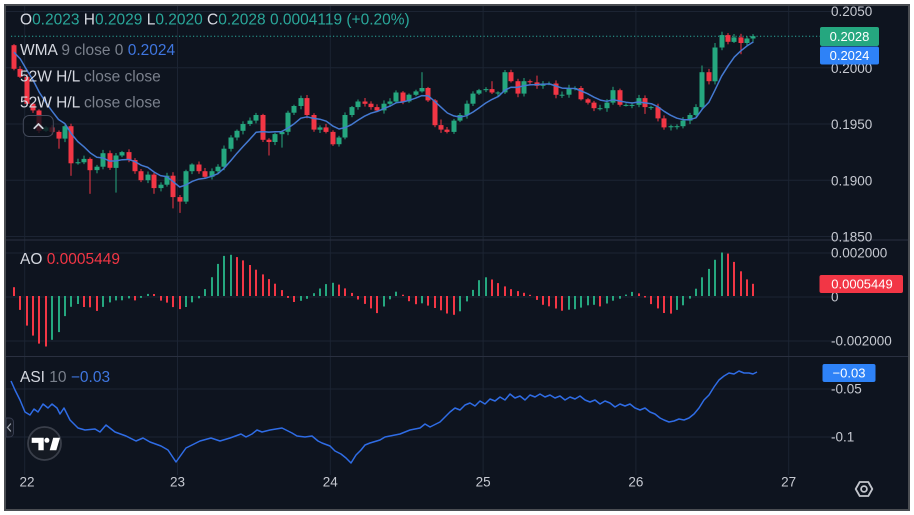  What do you see at coordinates (851, 68) in the screenshot?
I see `svg-text: 0.2000` at bounding box center [851, 68].